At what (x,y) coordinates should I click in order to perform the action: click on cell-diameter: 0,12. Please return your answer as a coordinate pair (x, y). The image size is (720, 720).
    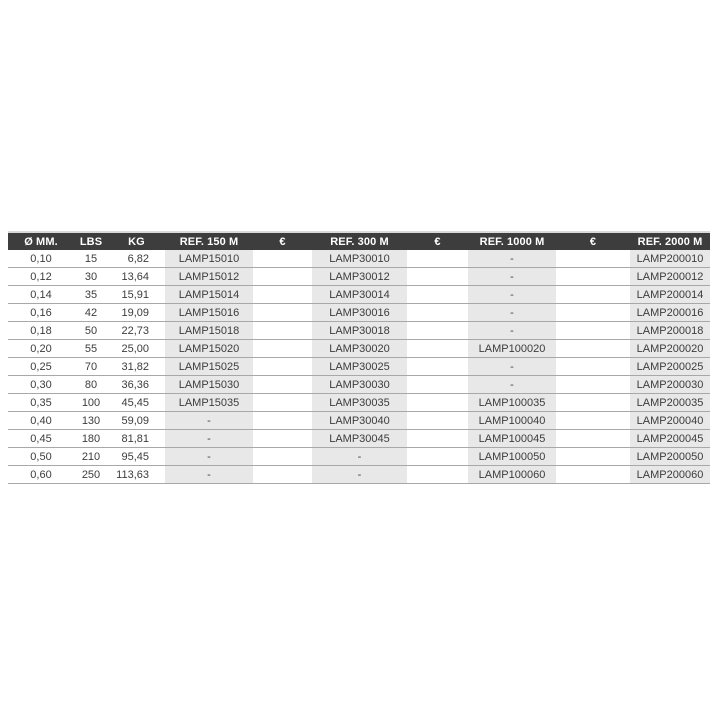
    Looking at the image, I should click on (41, 276).